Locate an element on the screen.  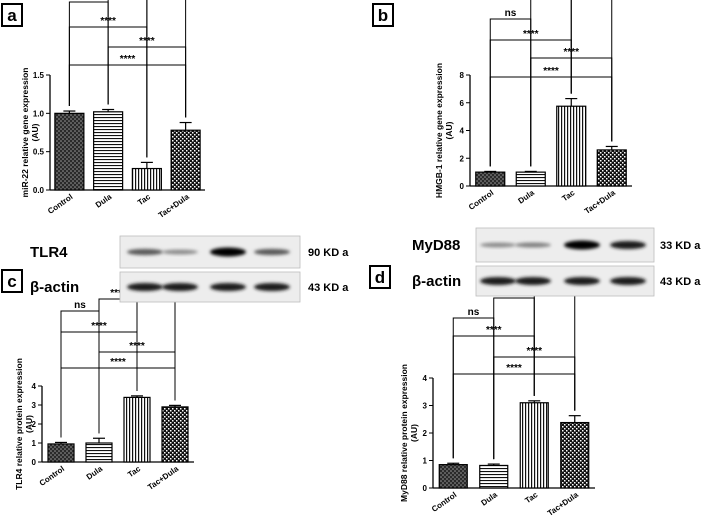
svg-text: a is located at coordinates (12, 15).